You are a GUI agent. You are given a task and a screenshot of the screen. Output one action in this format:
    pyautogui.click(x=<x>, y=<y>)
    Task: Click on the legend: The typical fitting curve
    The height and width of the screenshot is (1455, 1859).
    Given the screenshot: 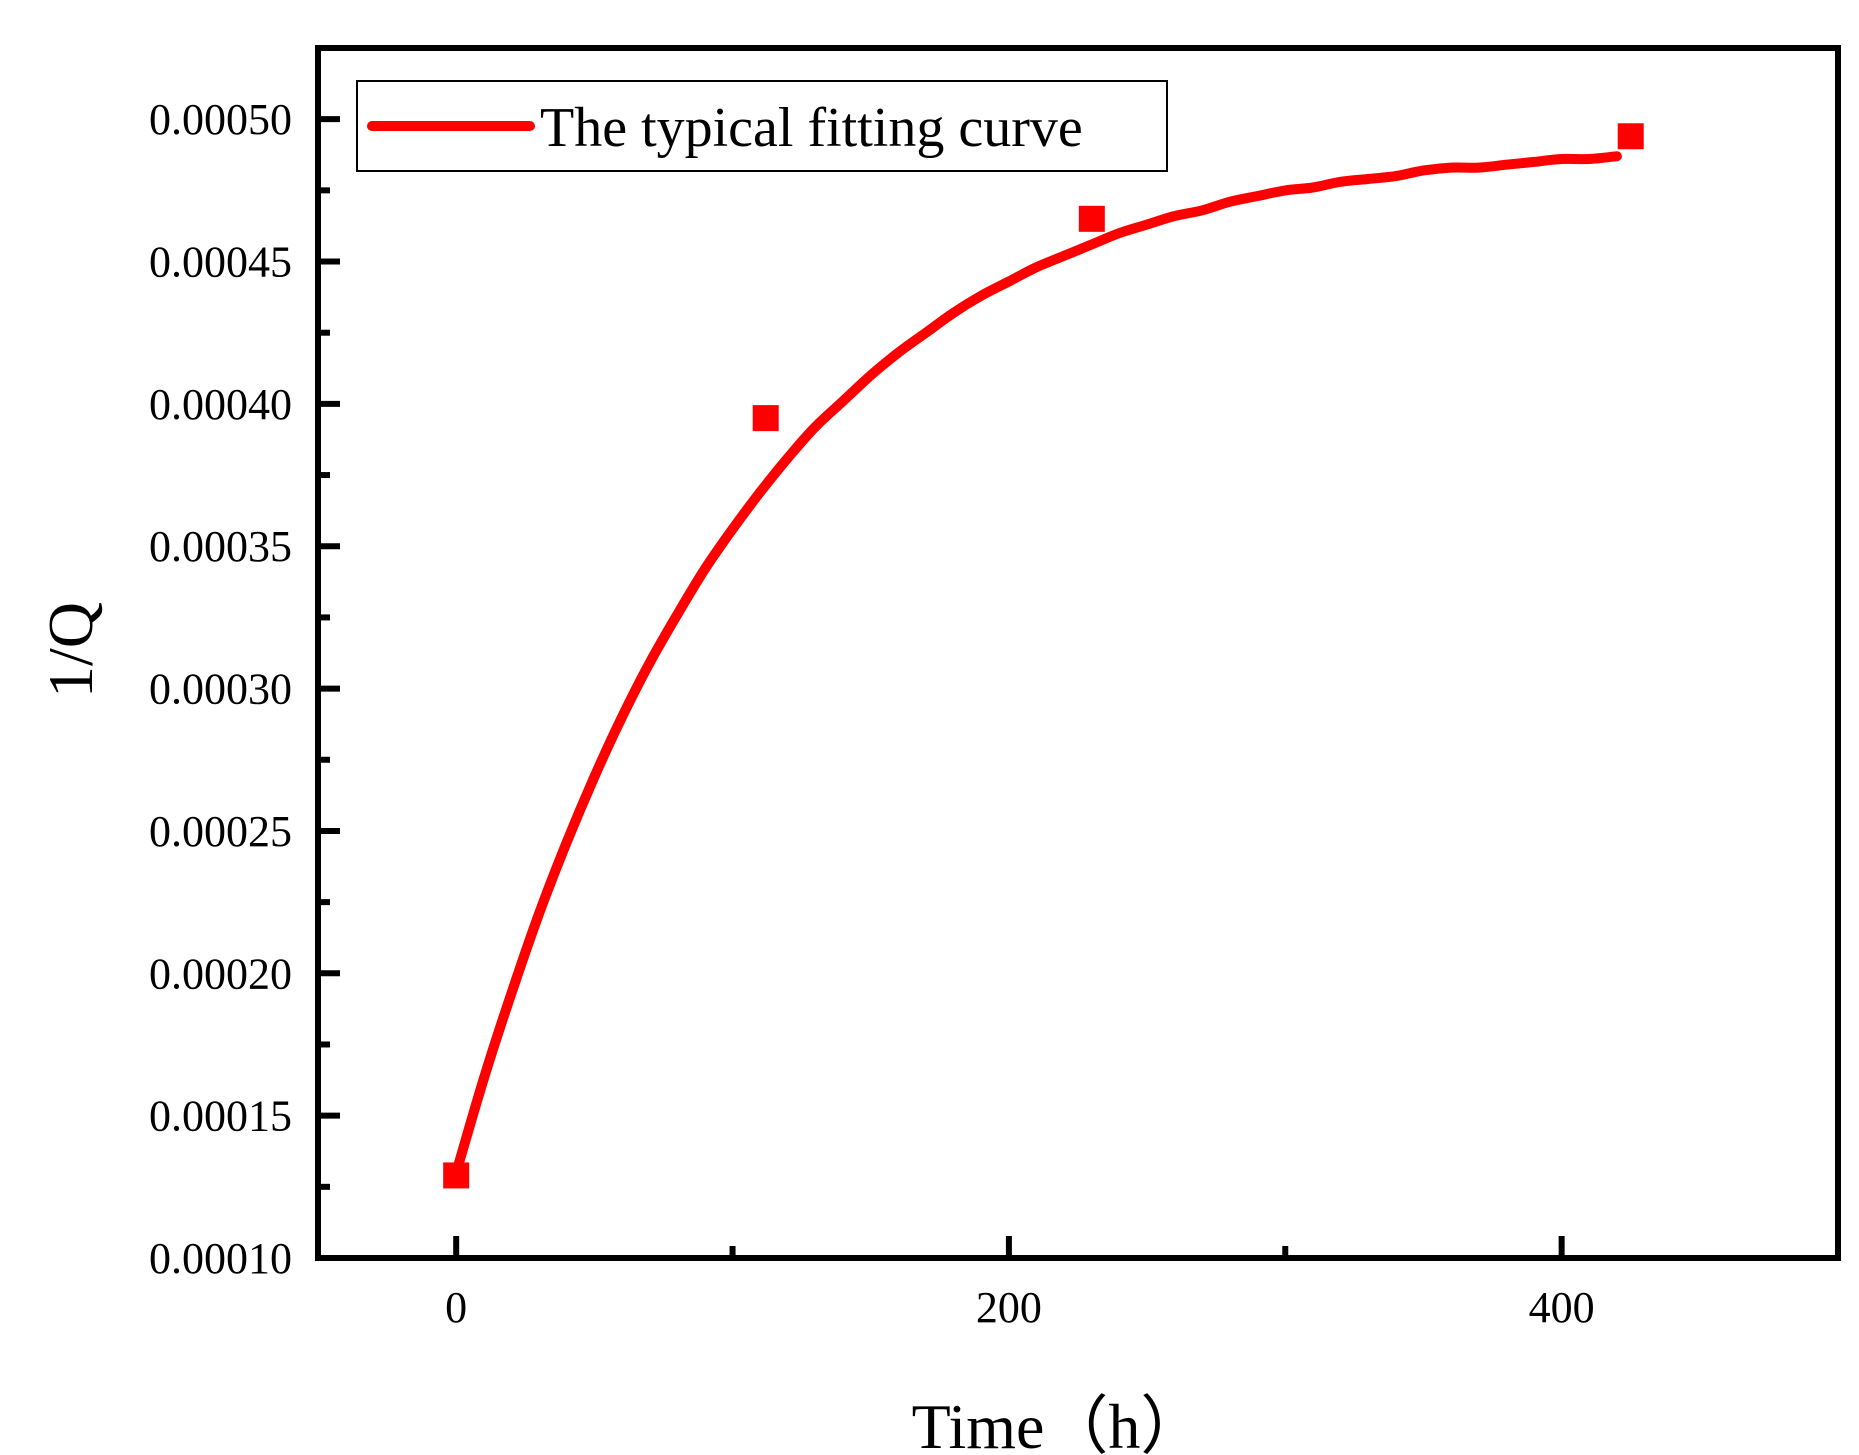 What is the action you would take?
    pyautogui.click(x=762, y=126)
    